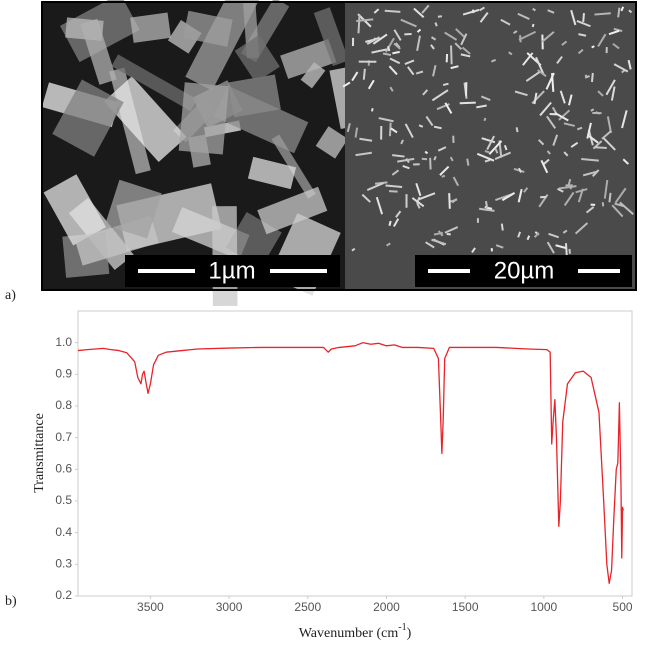 This screenshot has height=646, width=645. Describe the element at coordinates (63, 500) in the screenshot. I see `y-tick-label: 0.5` at that location.